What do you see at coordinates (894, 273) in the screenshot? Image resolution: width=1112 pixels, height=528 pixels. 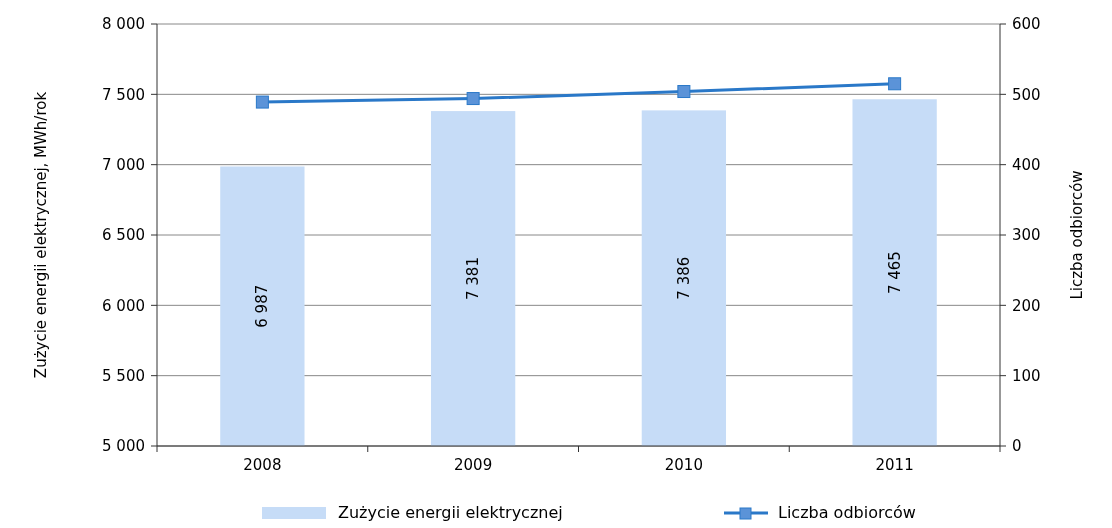 I see `data-label: 7 465` at bounding box center [894, 273].